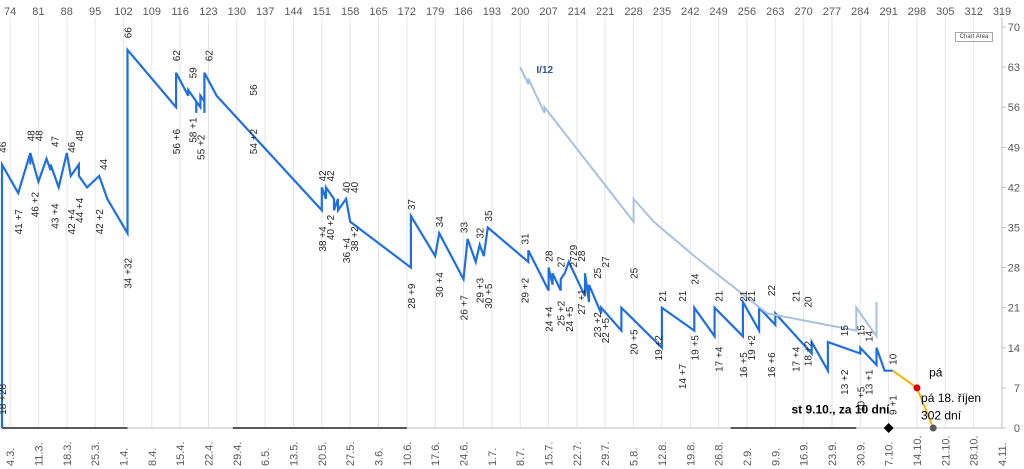  Describe the element at coordinates (894, 405) in the screenshot. I see `data-label: 9 +1` at that location.